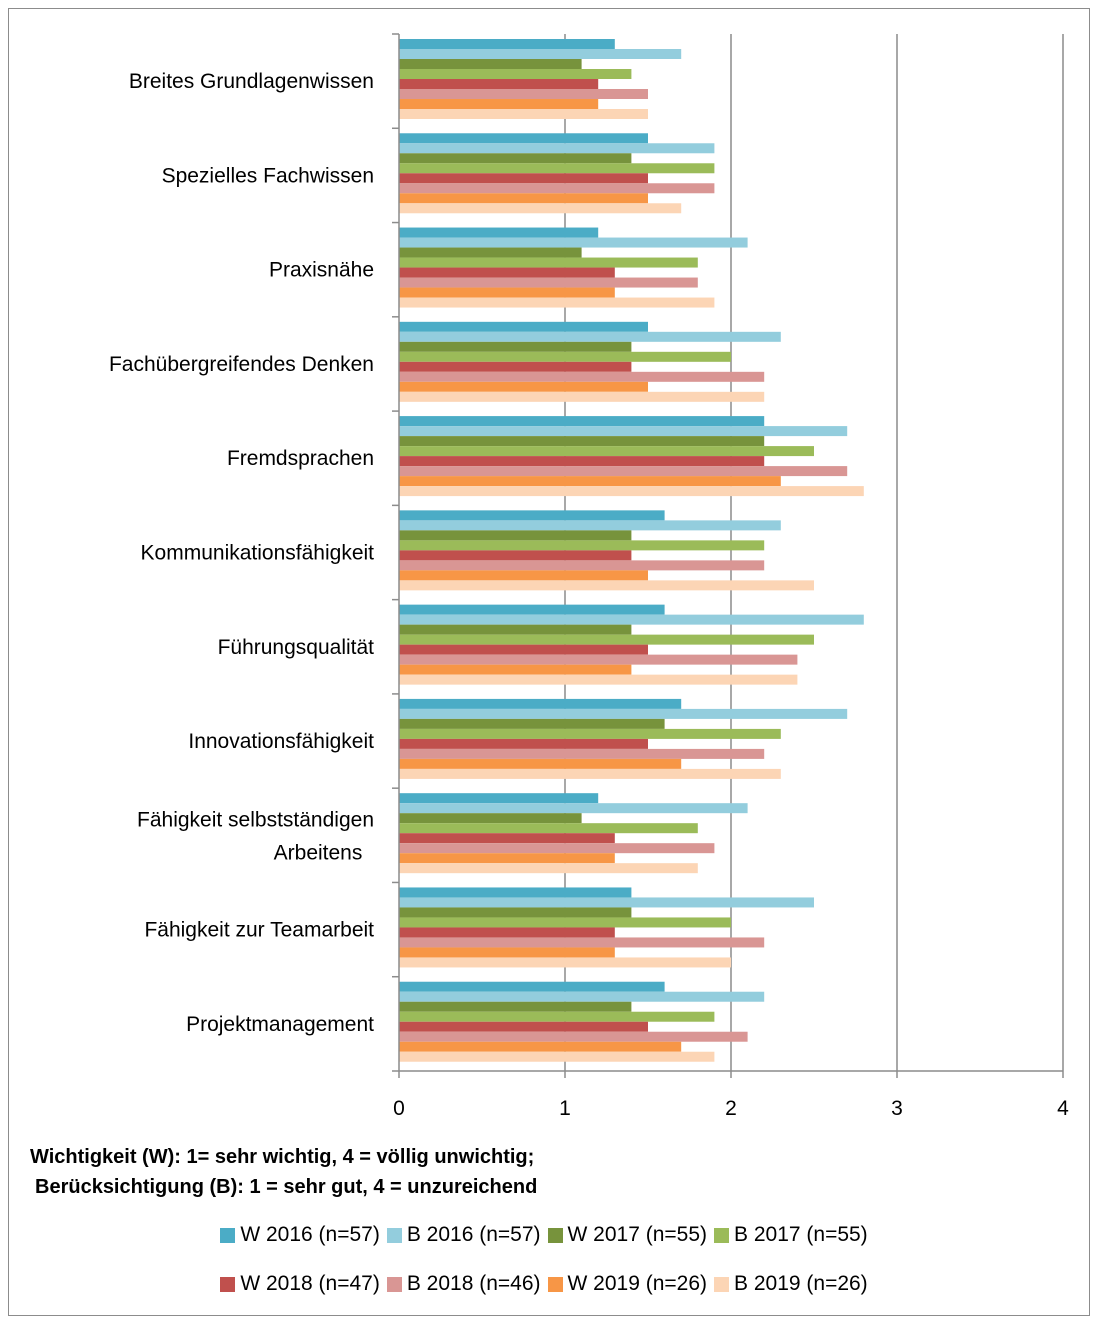  Describe the element at coordinates (399, 1108) in the screenshot. I see `x-tick-label-0: 0` at that location.